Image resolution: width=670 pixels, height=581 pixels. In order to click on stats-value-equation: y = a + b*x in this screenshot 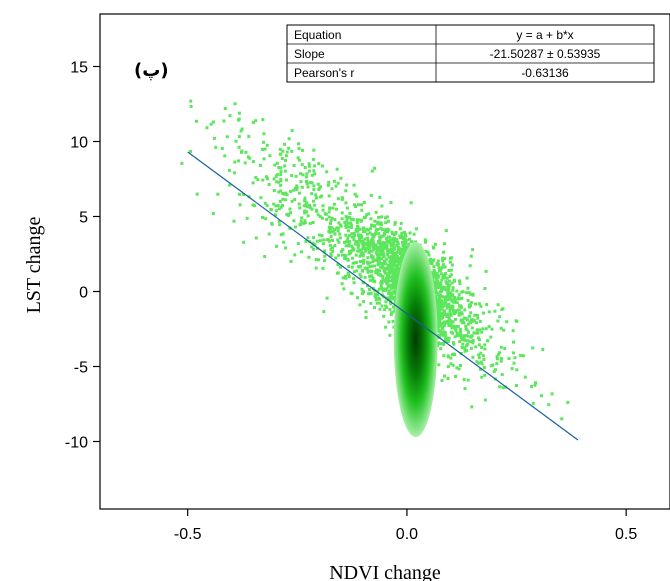, I will do `click(544, 35)`.